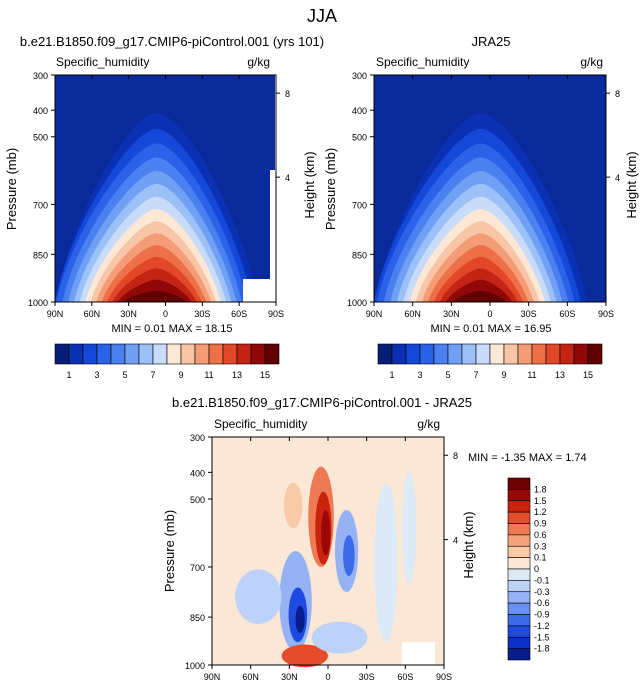  Describe the element at coordinates (68, 375) in the screenshot. I see `colorbar-label: 1` at that location.